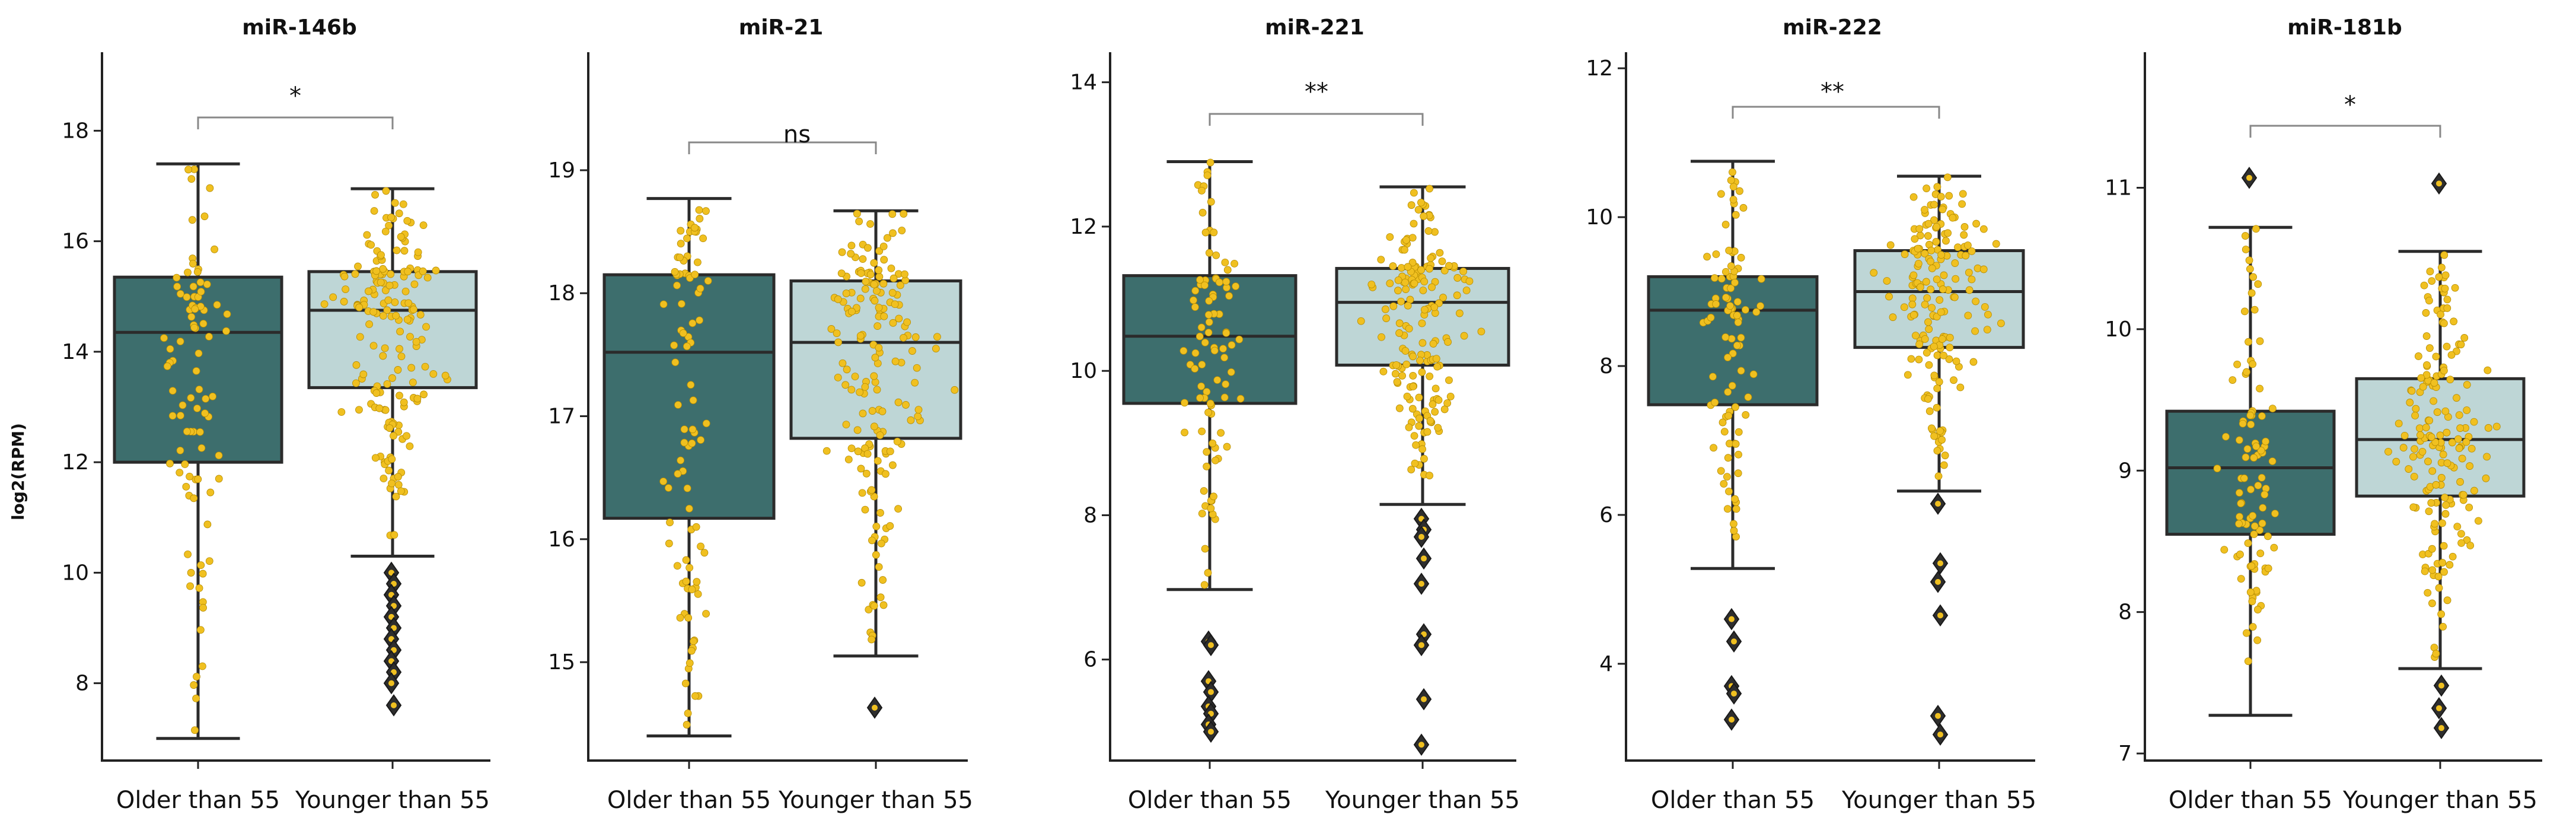 Image resolution: width=2576 pixels, height=827 pixels. Describe the element at coordinates (2118, 188) in the screenshot. I see `y-tick-label: 11` at that location.